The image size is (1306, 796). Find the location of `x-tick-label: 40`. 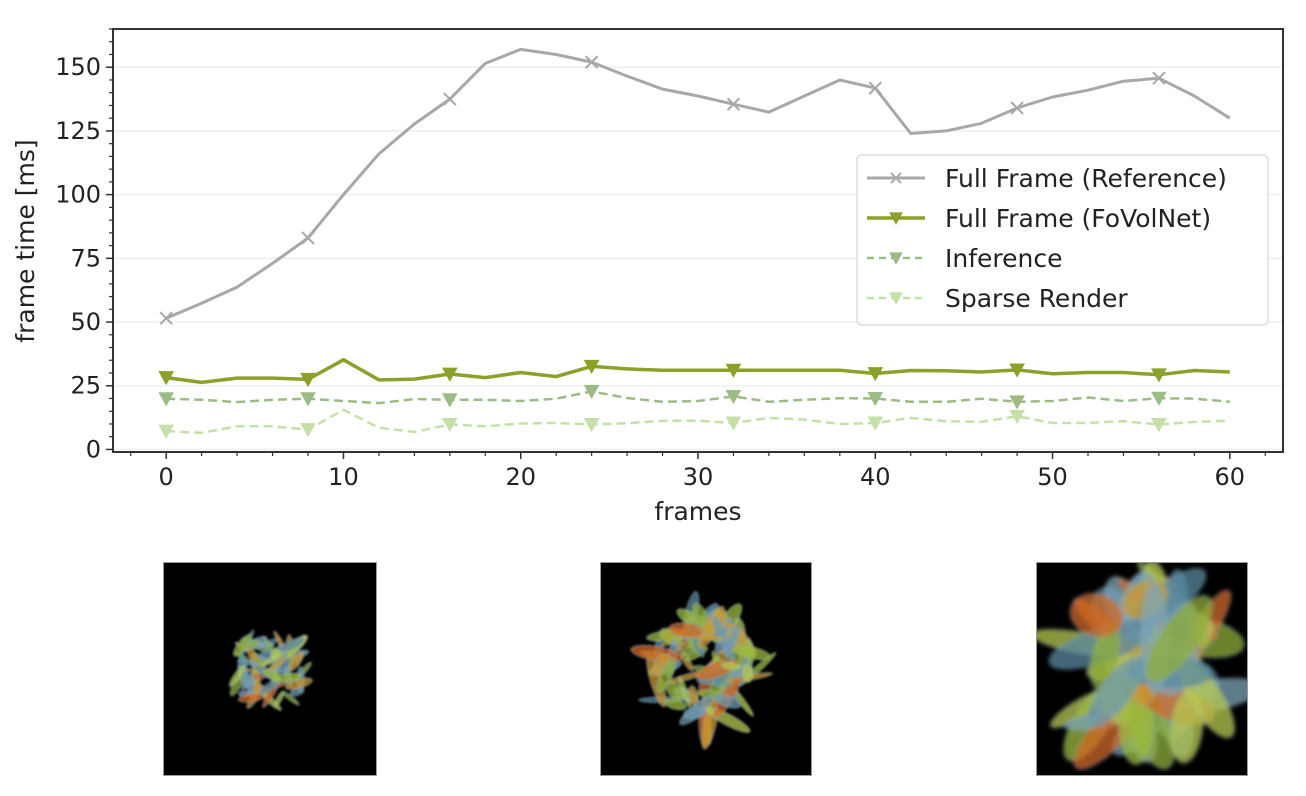

x-tick-label: 40 is located at coordinates (875, 477).